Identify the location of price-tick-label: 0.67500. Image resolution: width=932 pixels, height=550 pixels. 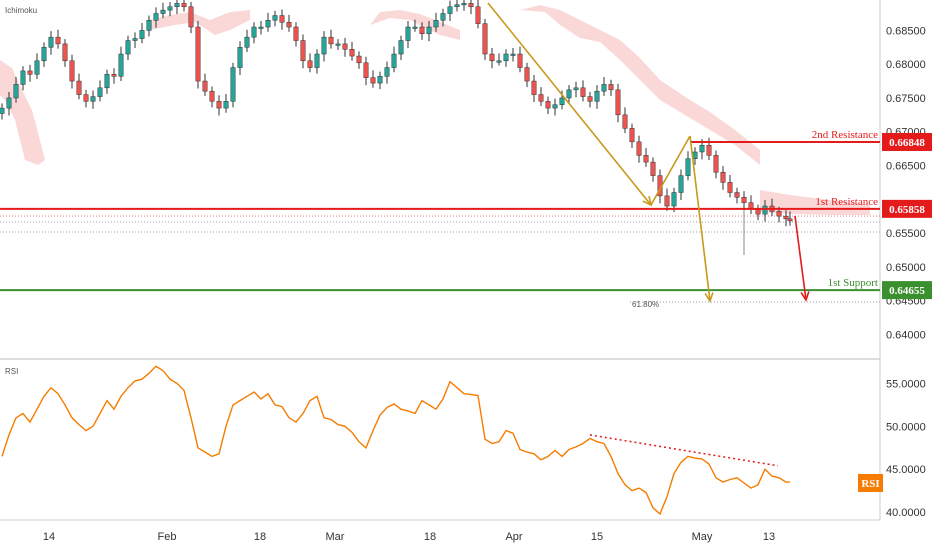
(906, 99).